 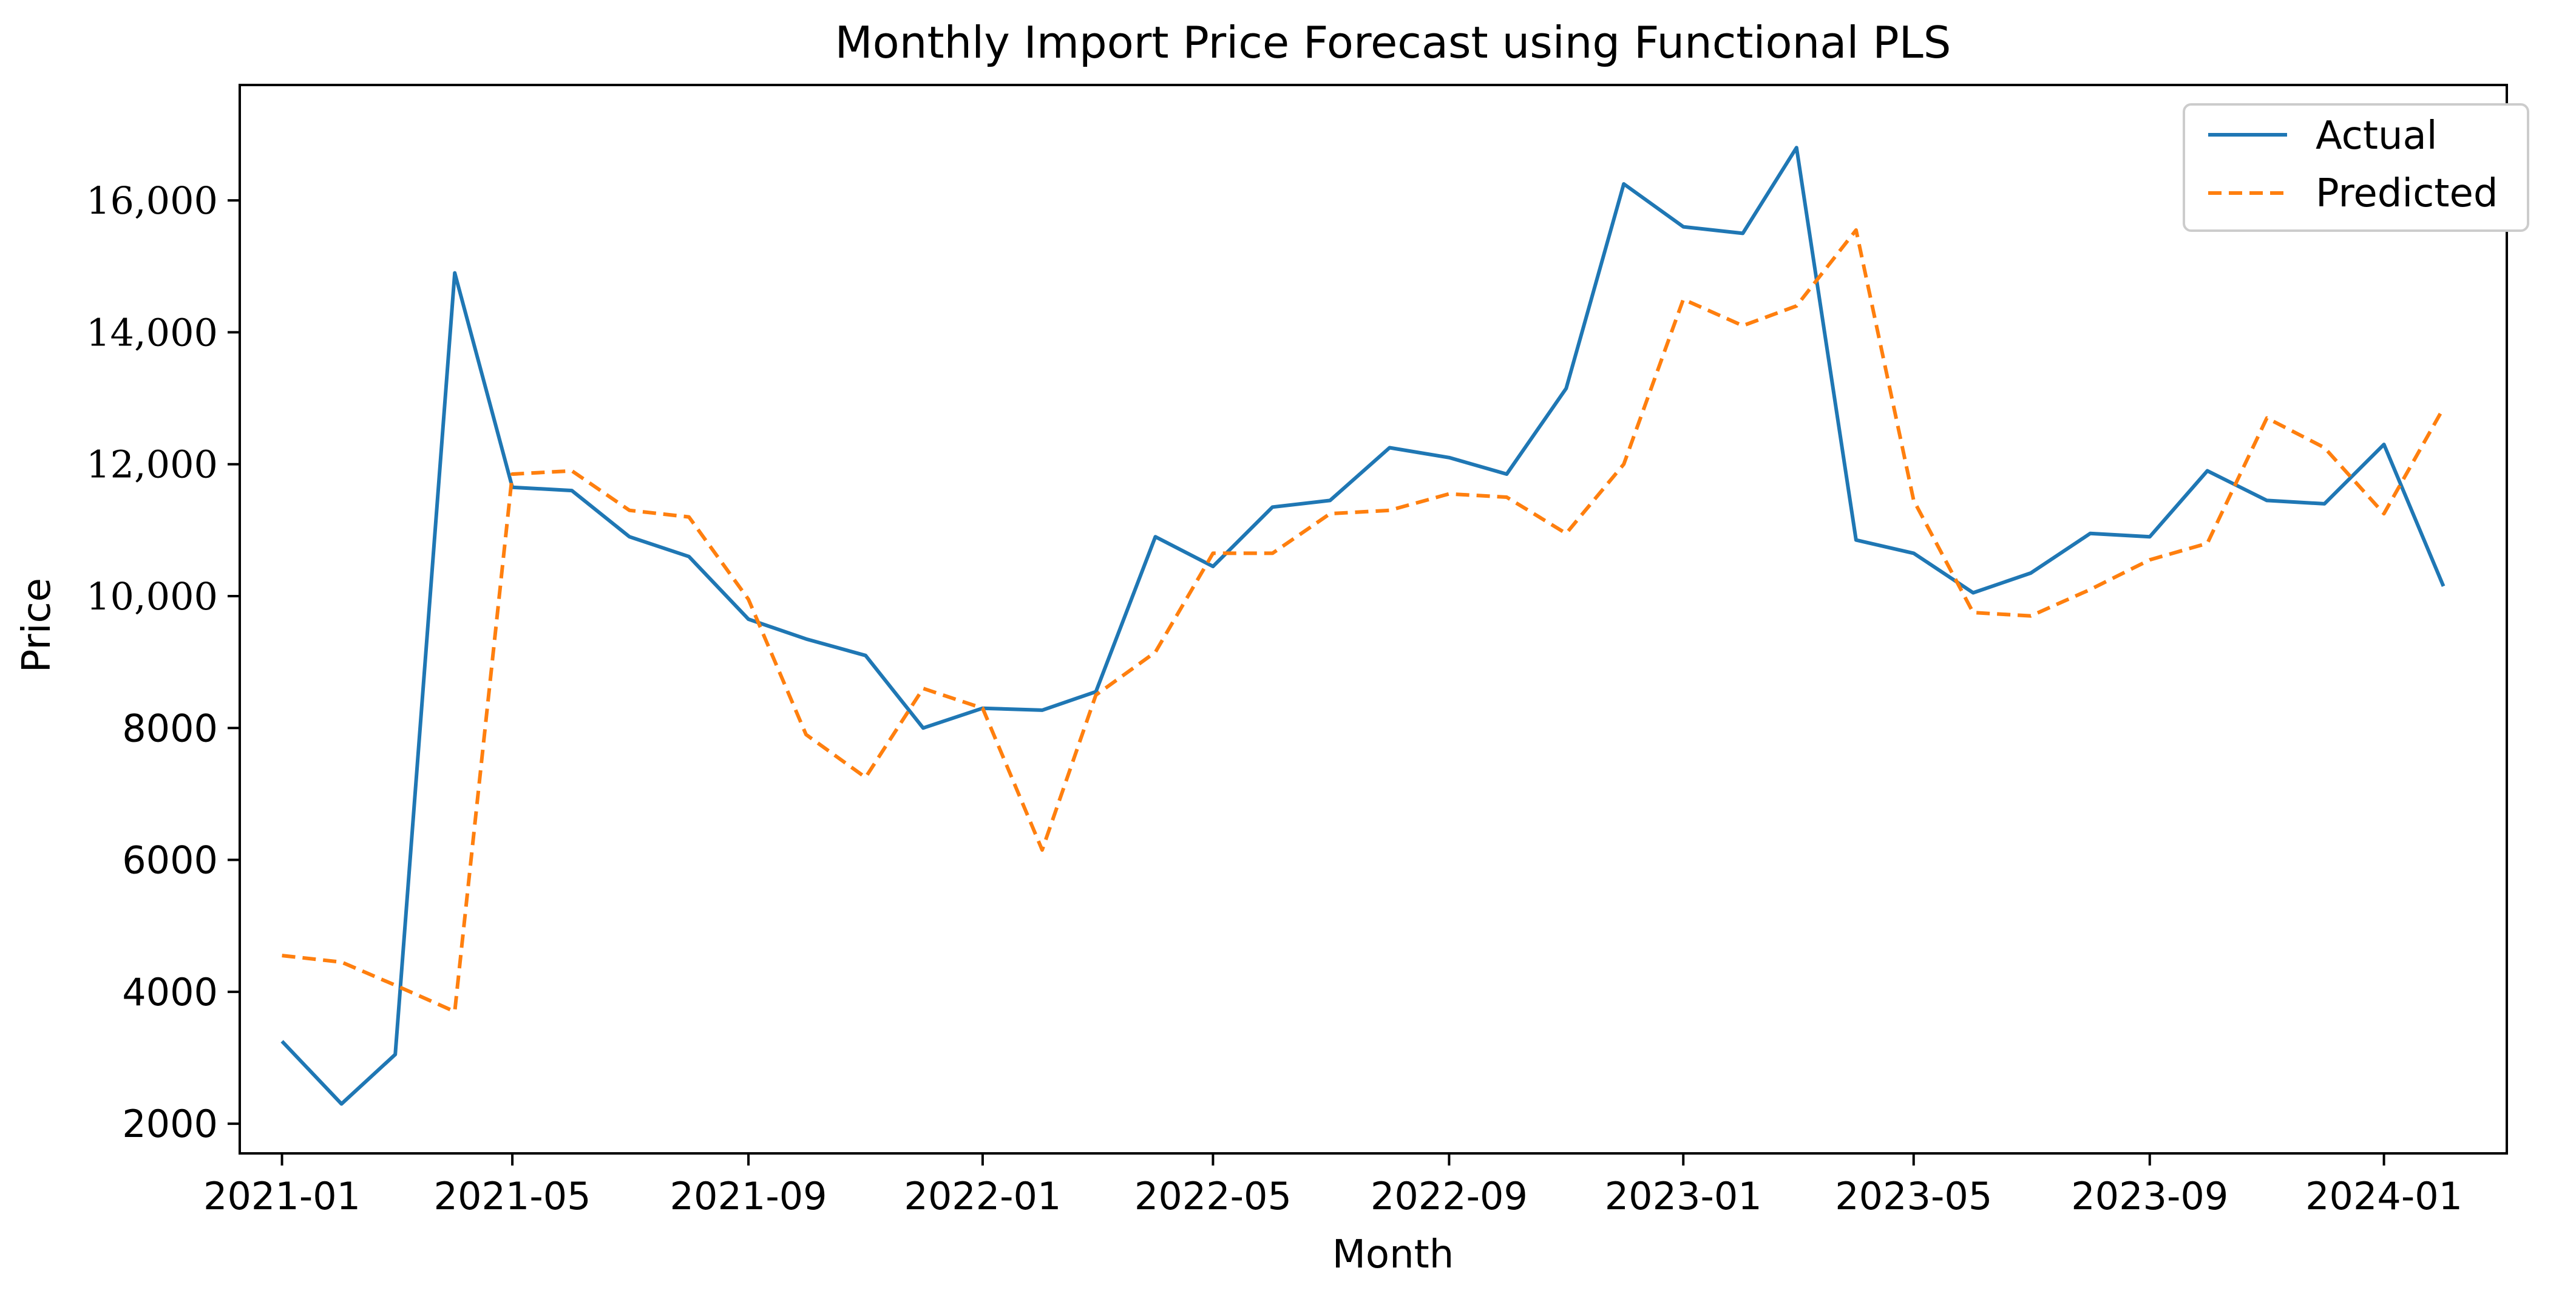 I want to click on y-tick-label: 4000, so click(x=170, y=992).